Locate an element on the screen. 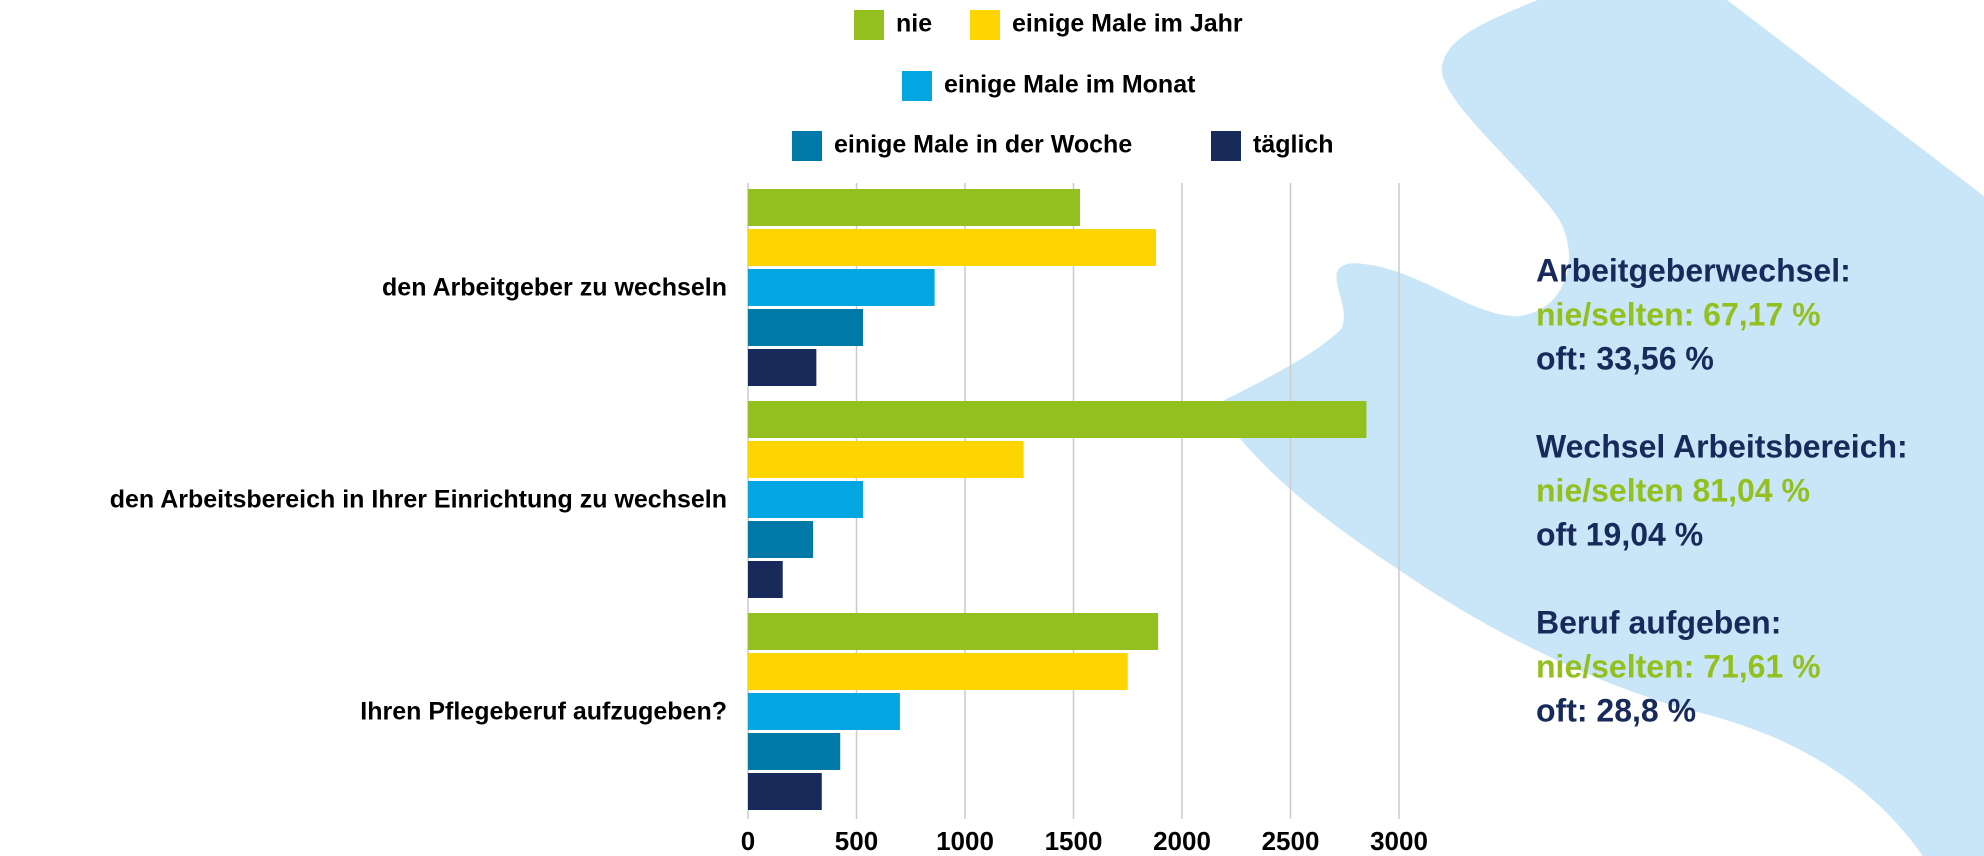 The image size is (1984, 856). legend-label: einige Male in der Woche is located at coordinates (983, 145).